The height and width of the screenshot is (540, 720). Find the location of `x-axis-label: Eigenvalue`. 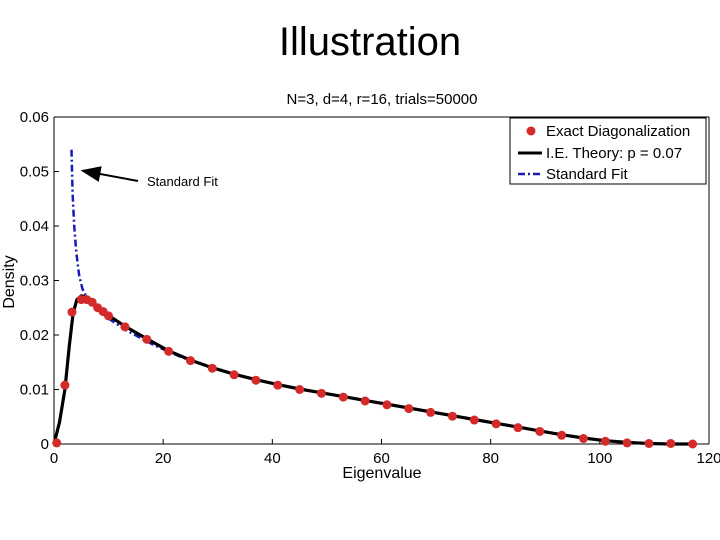

x-axis-label: Eigenvalue is located at coordinates (381, 473).